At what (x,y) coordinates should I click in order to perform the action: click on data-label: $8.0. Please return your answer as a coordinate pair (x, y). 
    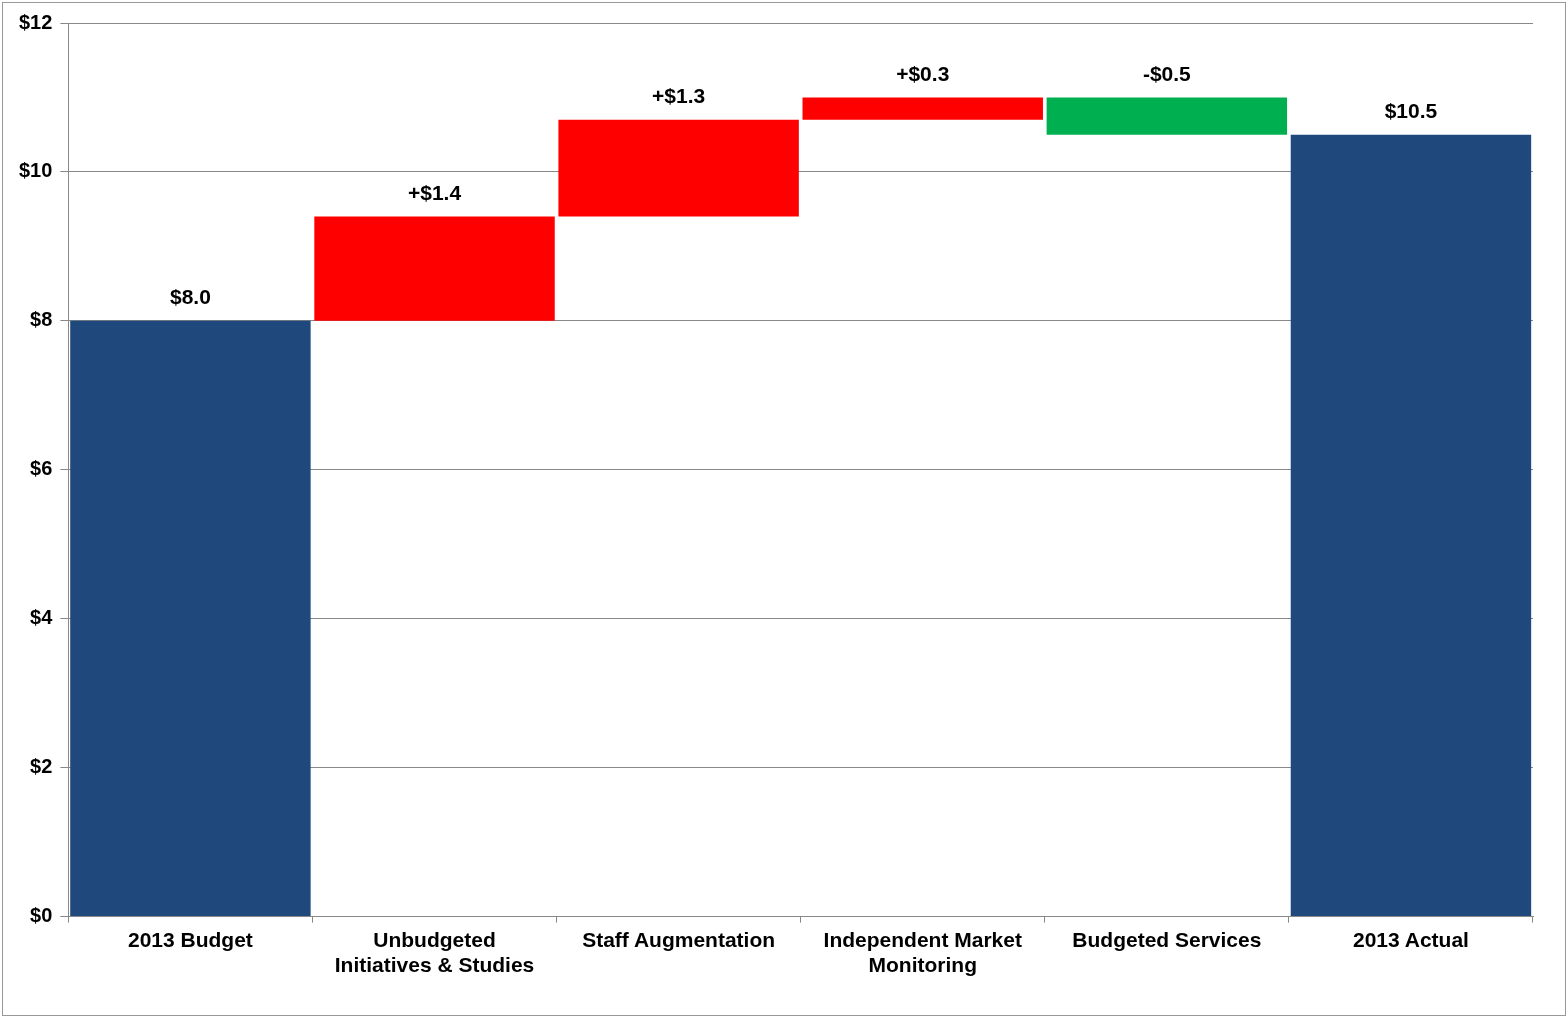
    Looking at the image, I should click on (190, 297).